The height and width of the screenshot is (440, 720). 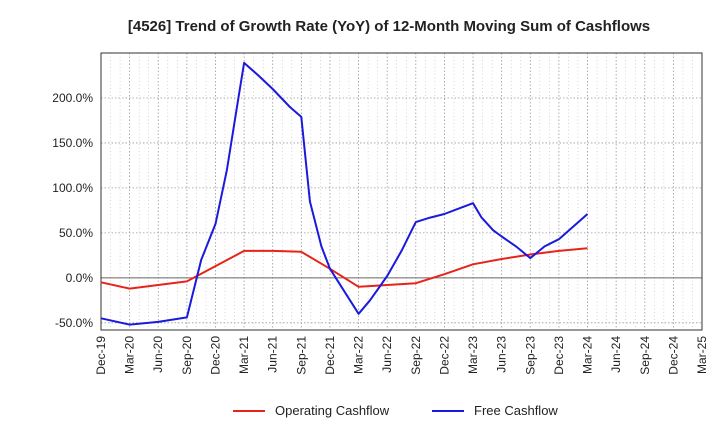 I want to click on x-tick-label: Jun-22, so click(x=387, y=354).